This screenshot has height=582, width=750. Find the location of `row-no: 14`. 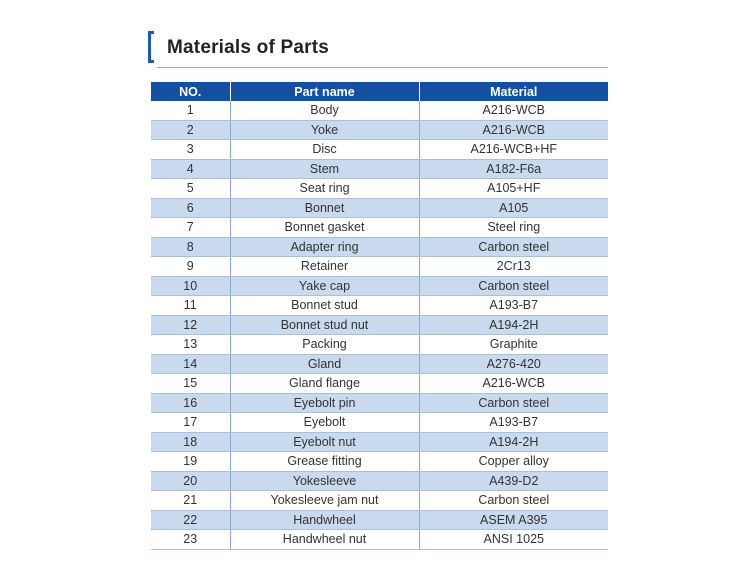

row-no: 14 is located at coordinates (191, 364).